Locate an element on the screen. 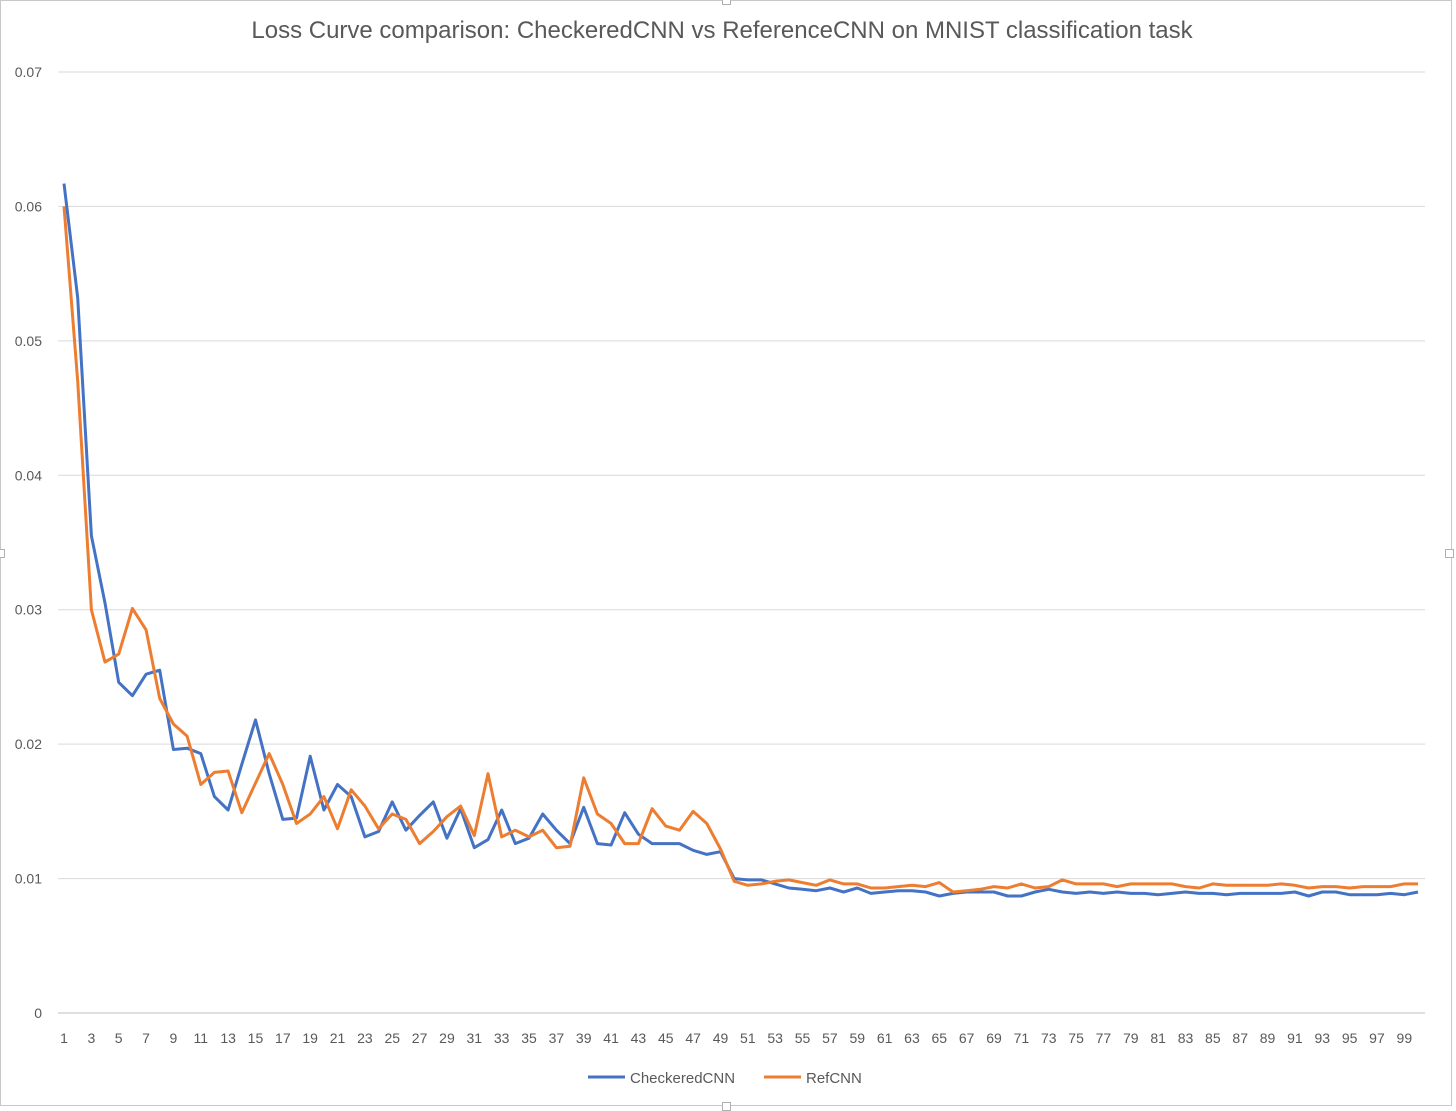 The image size is (1456, 1111). y-tick-label: 0.03 is located at coordinates (28, 610).